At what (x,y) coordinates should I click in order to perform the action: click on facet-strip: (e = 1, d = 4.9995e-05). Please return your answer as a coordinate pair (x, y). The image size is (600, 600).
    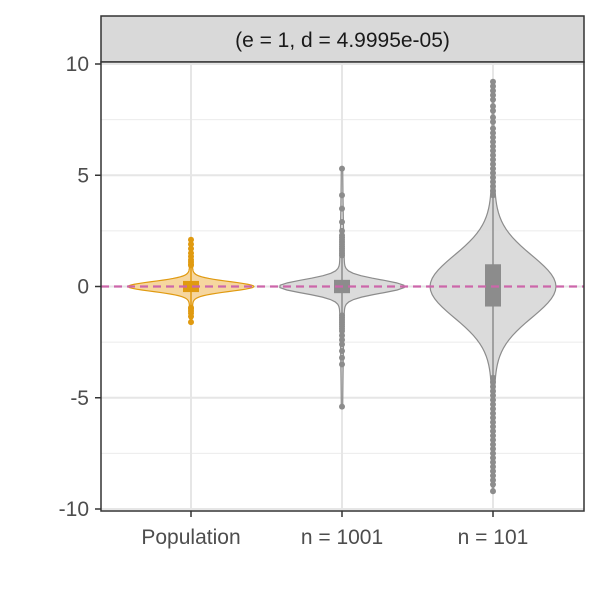
    Looking at the image, I should click on (342, 39).